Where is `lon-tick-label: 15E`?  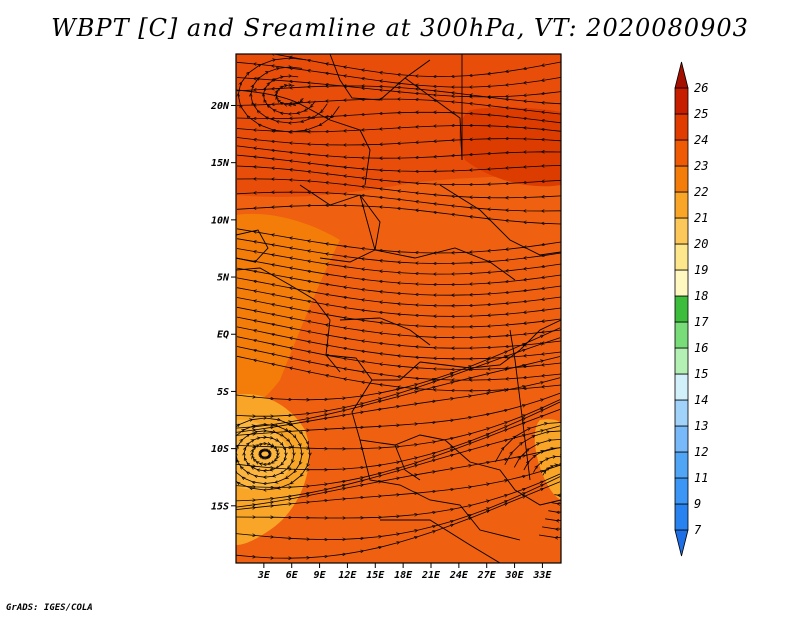 lon-tick-label: 15E is located at coordinates (375, 575).